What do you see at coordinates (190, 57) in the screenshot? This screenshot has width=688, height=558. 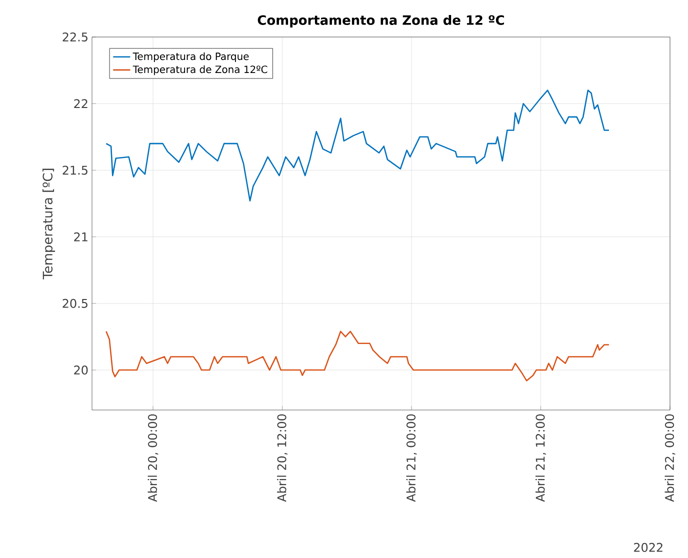 I see `legend-label: Temperatura do Parque` at bounding box center [190, 57].